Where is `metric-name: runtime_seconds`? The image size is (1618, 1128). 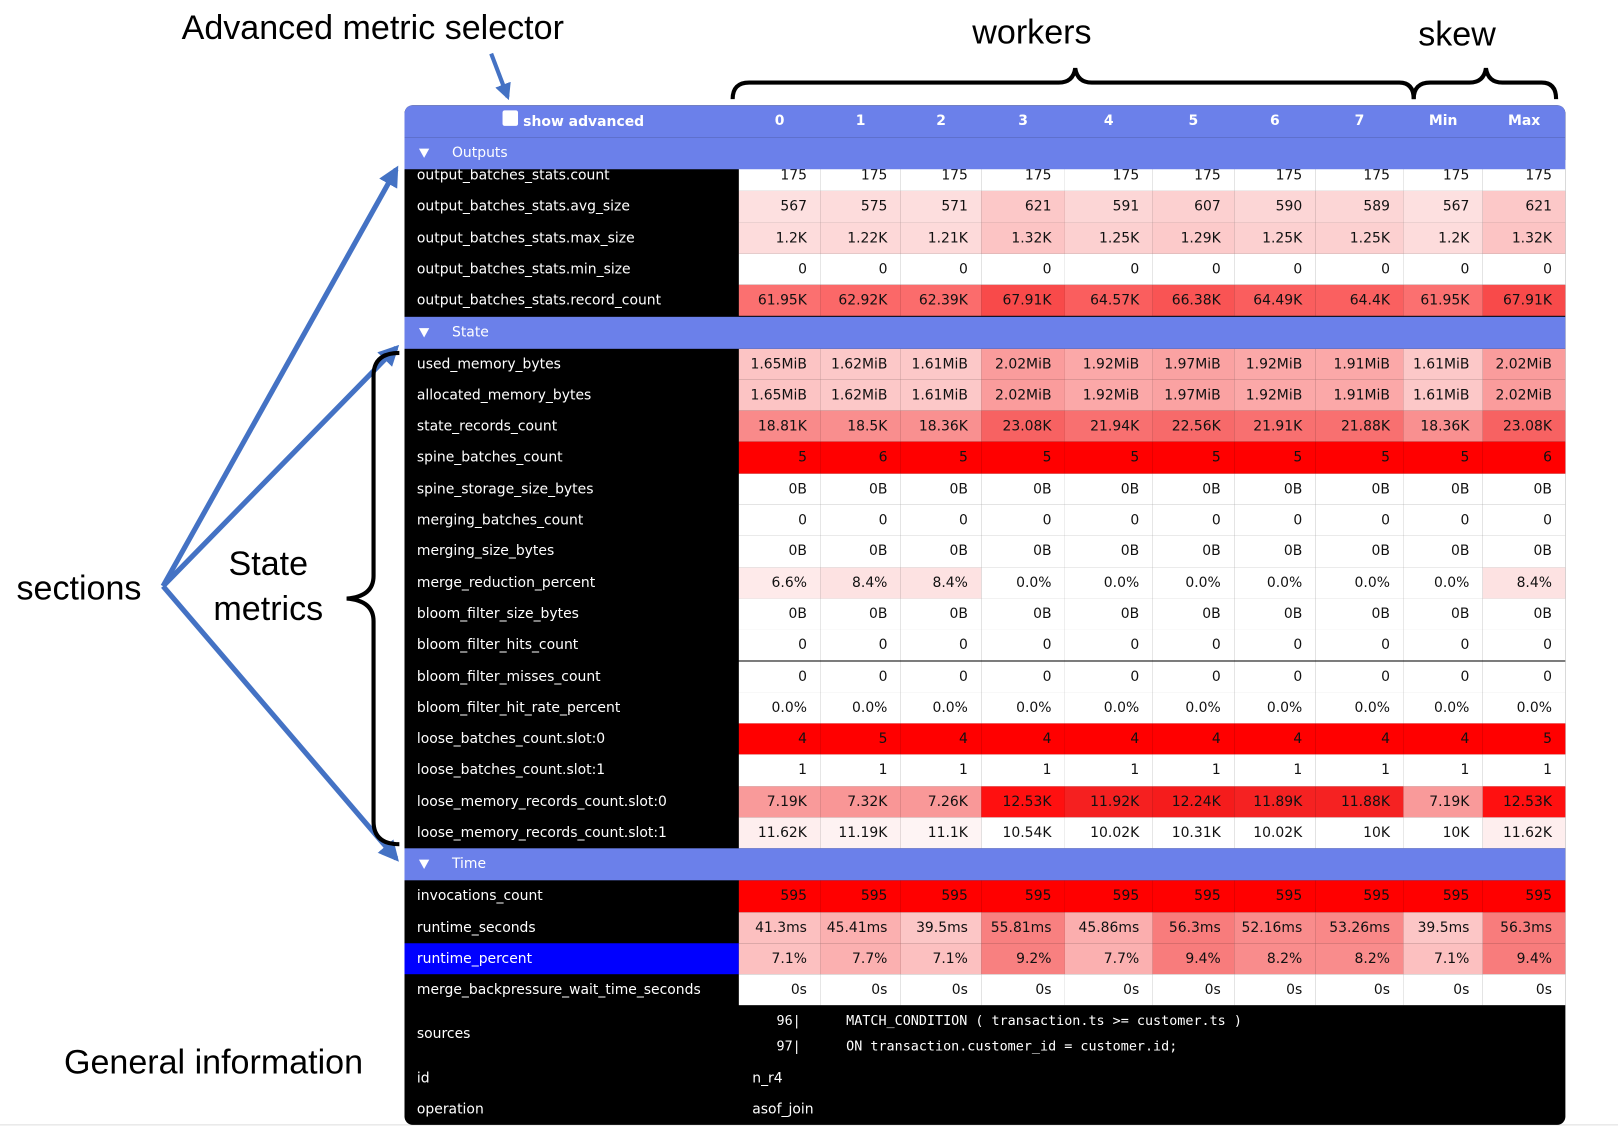
metric-name: runtime_seconds is located at coordinates (476, 927).